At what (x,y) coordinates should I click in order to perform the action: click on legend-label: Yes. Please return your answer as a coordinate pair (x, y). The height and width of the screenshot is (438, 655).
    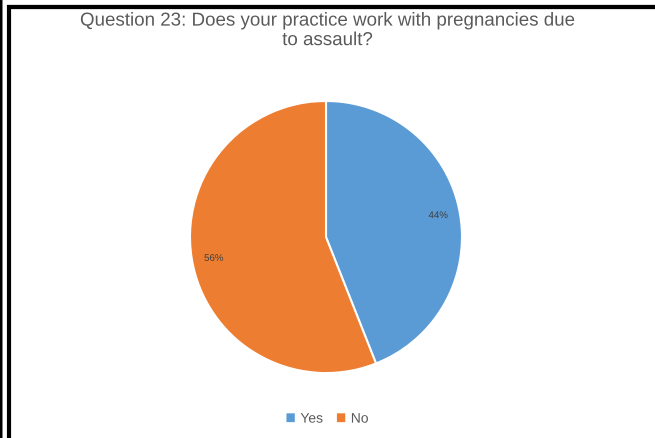
    Looking at the image, I should click on (311, 418).